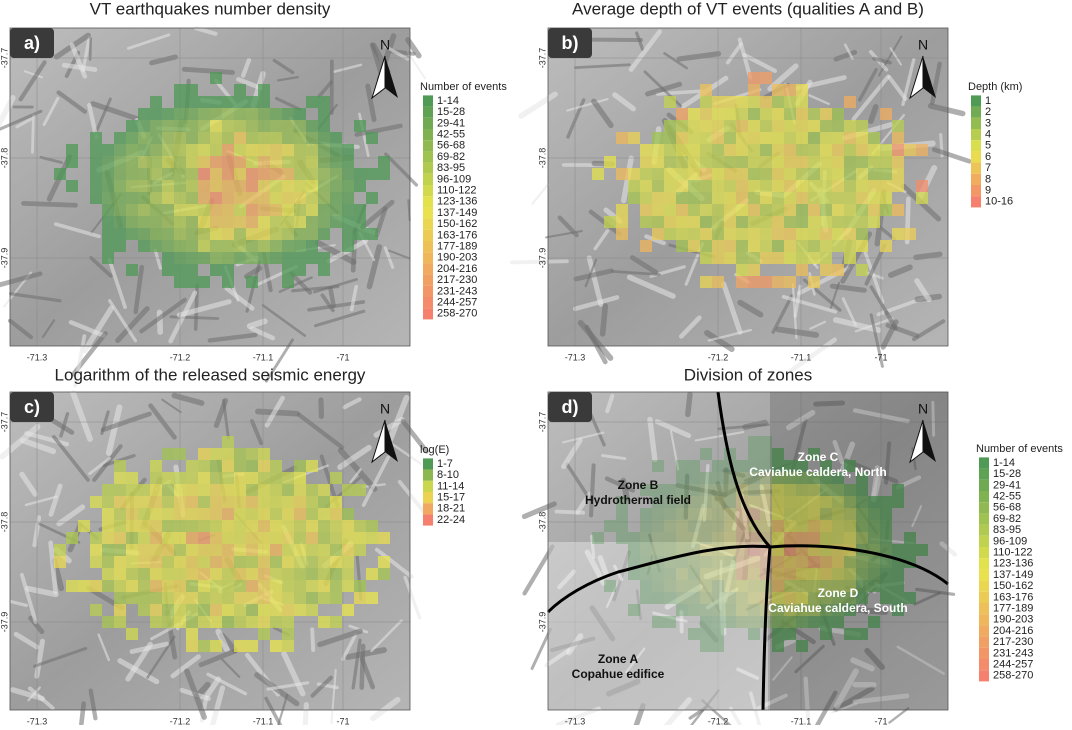 The image size is (1072, 730). Describe the element at coordinates (451, 123) in the screenshot. I see `legend-label: 29-41` at that location.